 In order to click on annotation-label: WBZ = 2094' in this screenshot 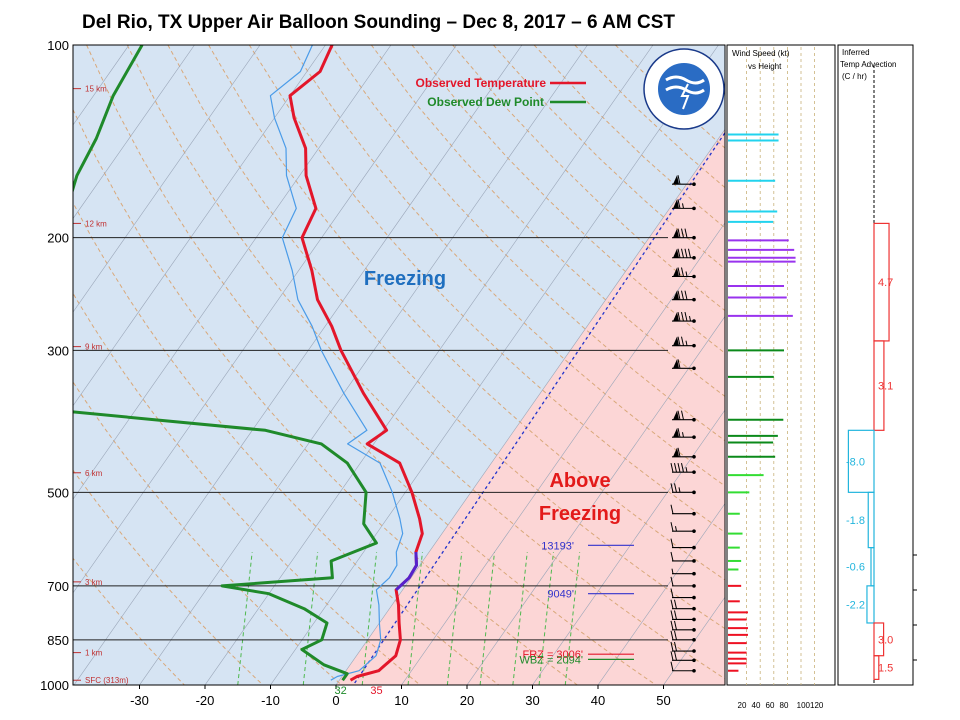, I will do `click(551, 660)`.